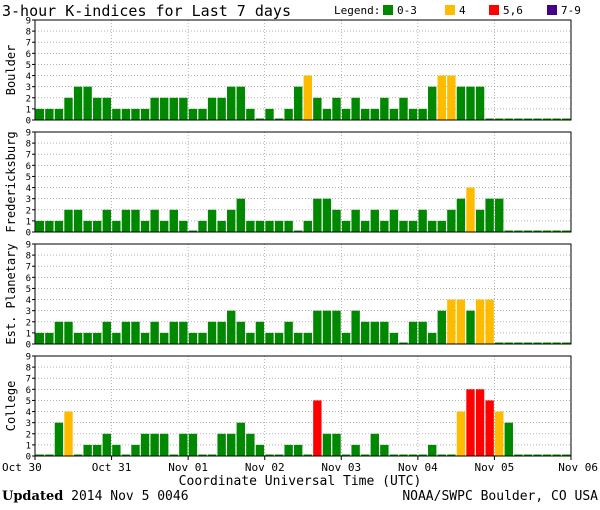 The height and width of the screenshot is (510, 600). I want to click on y-tick-label: 7, so click(28, 268).